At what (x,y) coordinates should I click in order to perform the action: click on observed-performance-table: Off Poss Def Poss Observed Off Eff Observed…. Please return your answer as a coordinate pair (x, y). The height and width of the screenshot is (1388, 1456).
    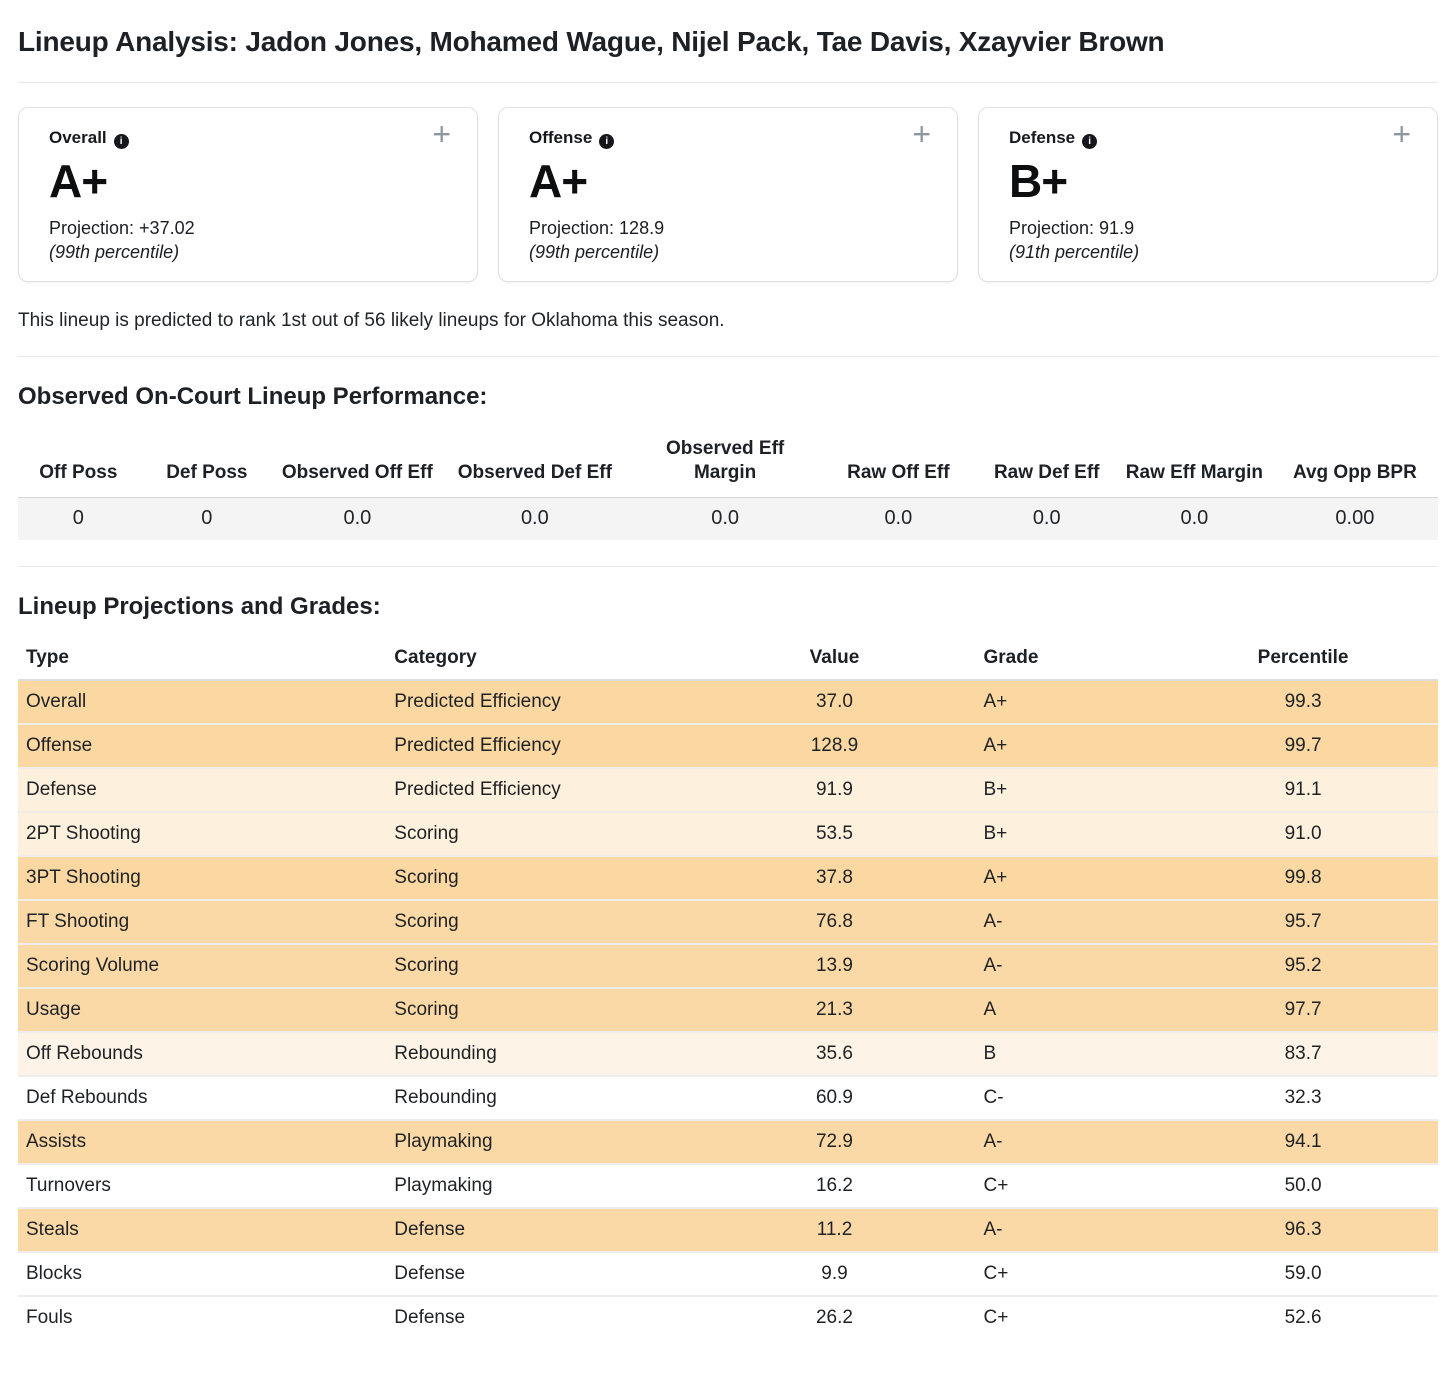
    Looking at the image, I should click on (728, 488).